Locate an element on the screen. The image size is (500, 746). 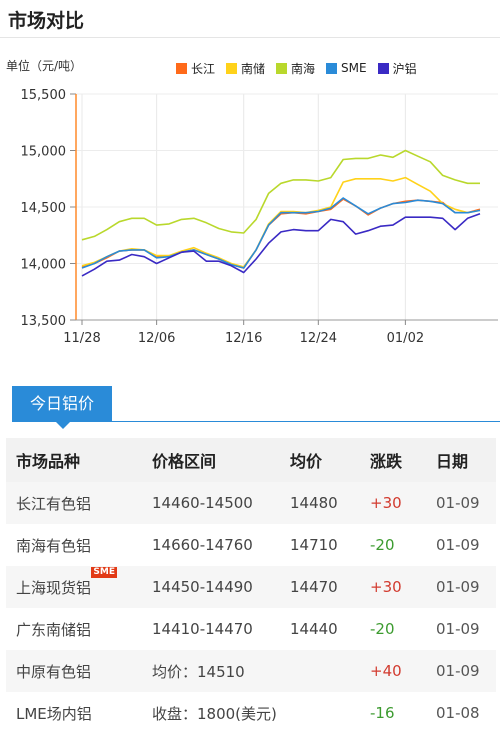
table-row: 南海有色铝 14660-14760 14710 -20 01-09 is located at coordinates (251, 545).